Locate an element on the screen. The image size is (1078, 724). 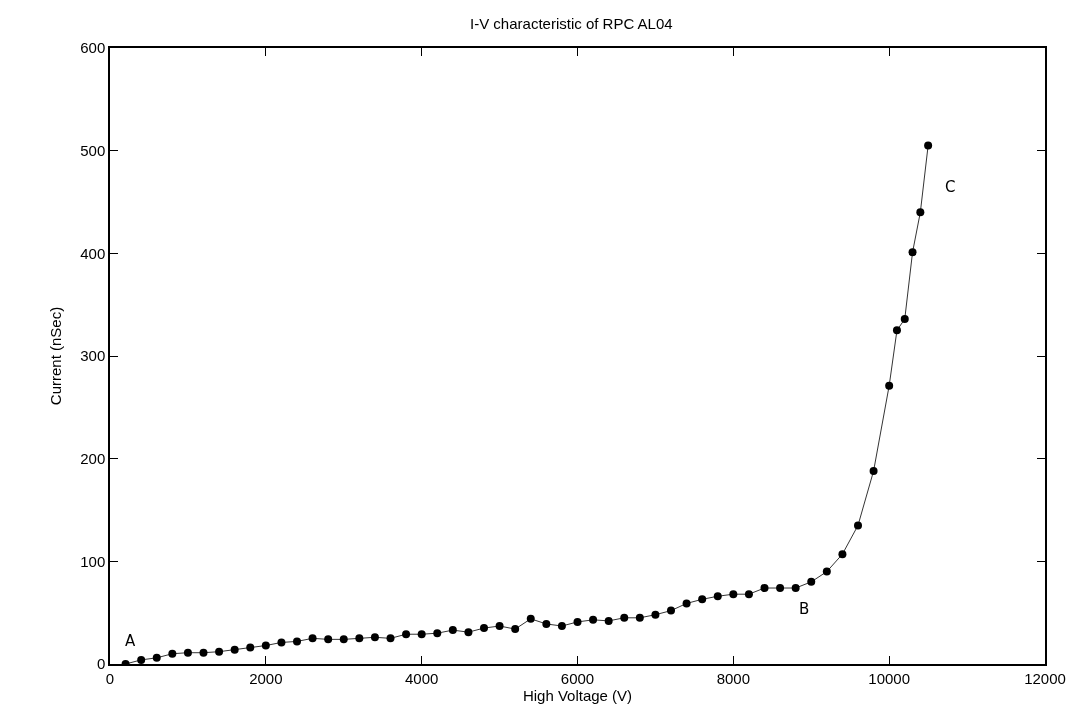
x-tick-label: 2000 is located at coordinates (266, 678).